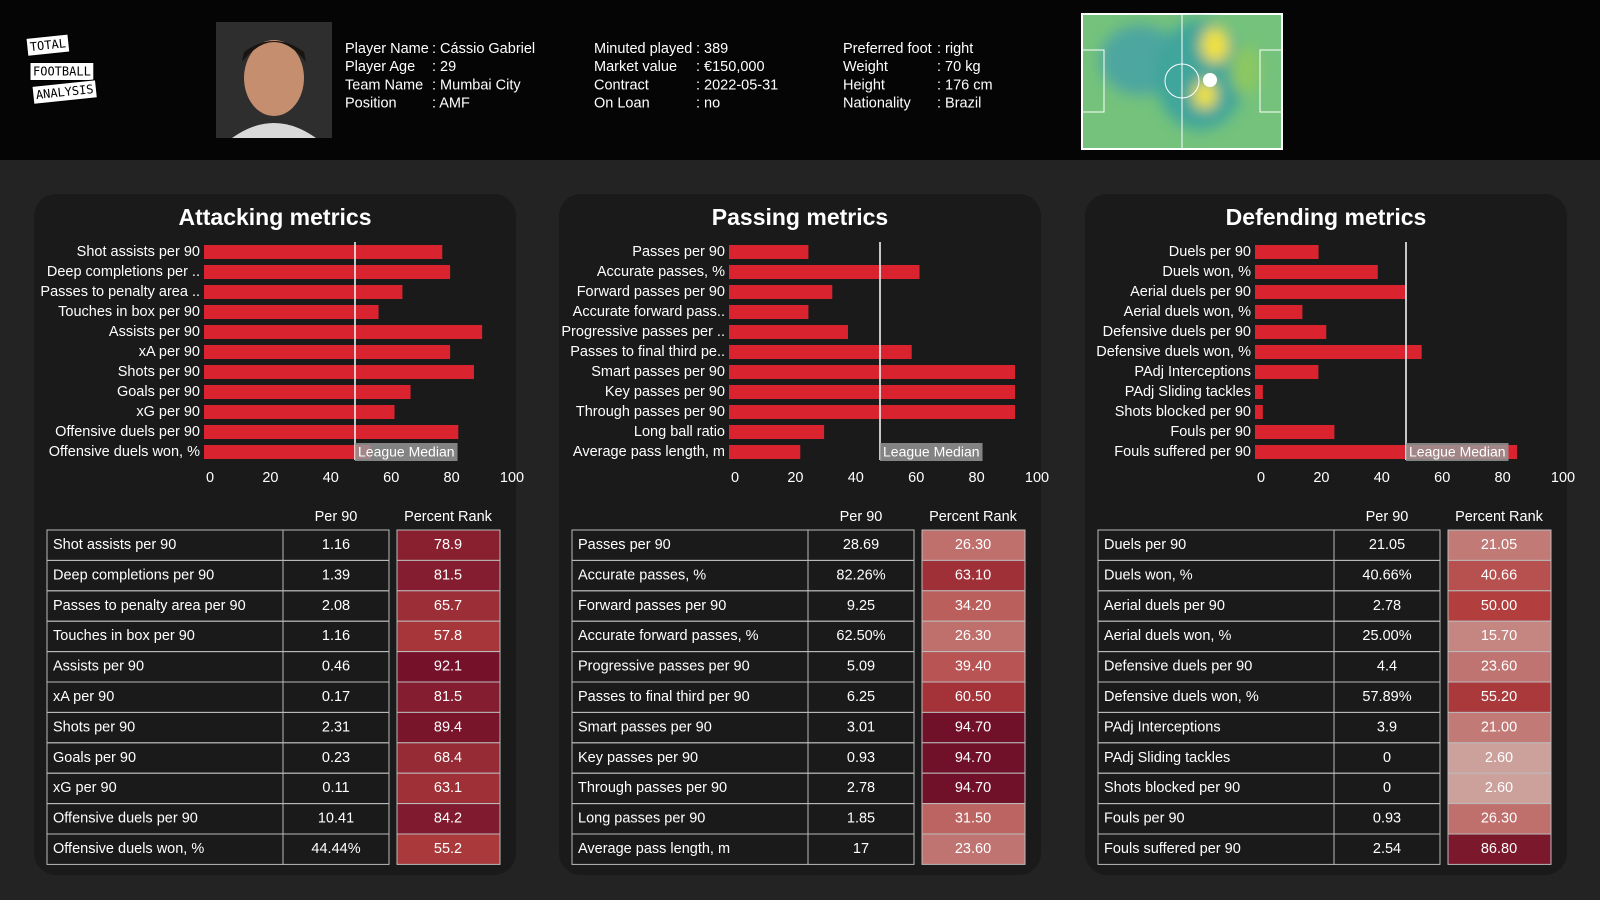  I want to click on row-name: PAdj Sliding tackles, so click(1167, 758).